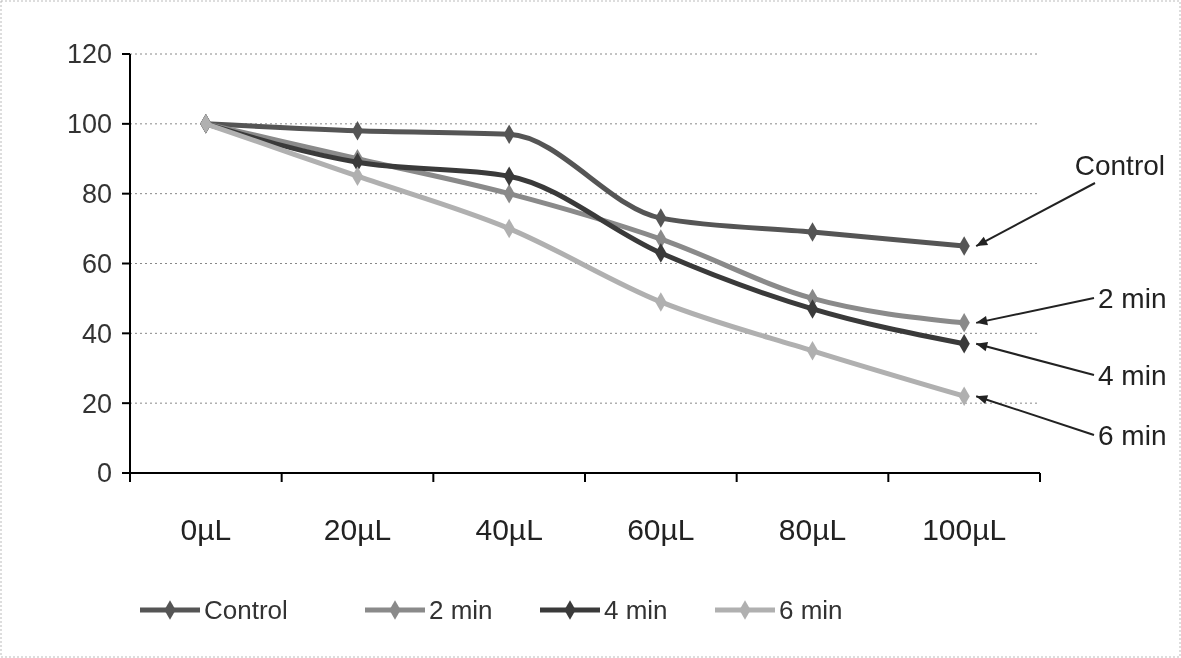 The width and height of the screenshot is (1181, 658). Describe the element at coordinates (96, 403) in the screenshot. I see `y-tick-label: 20` at that location.